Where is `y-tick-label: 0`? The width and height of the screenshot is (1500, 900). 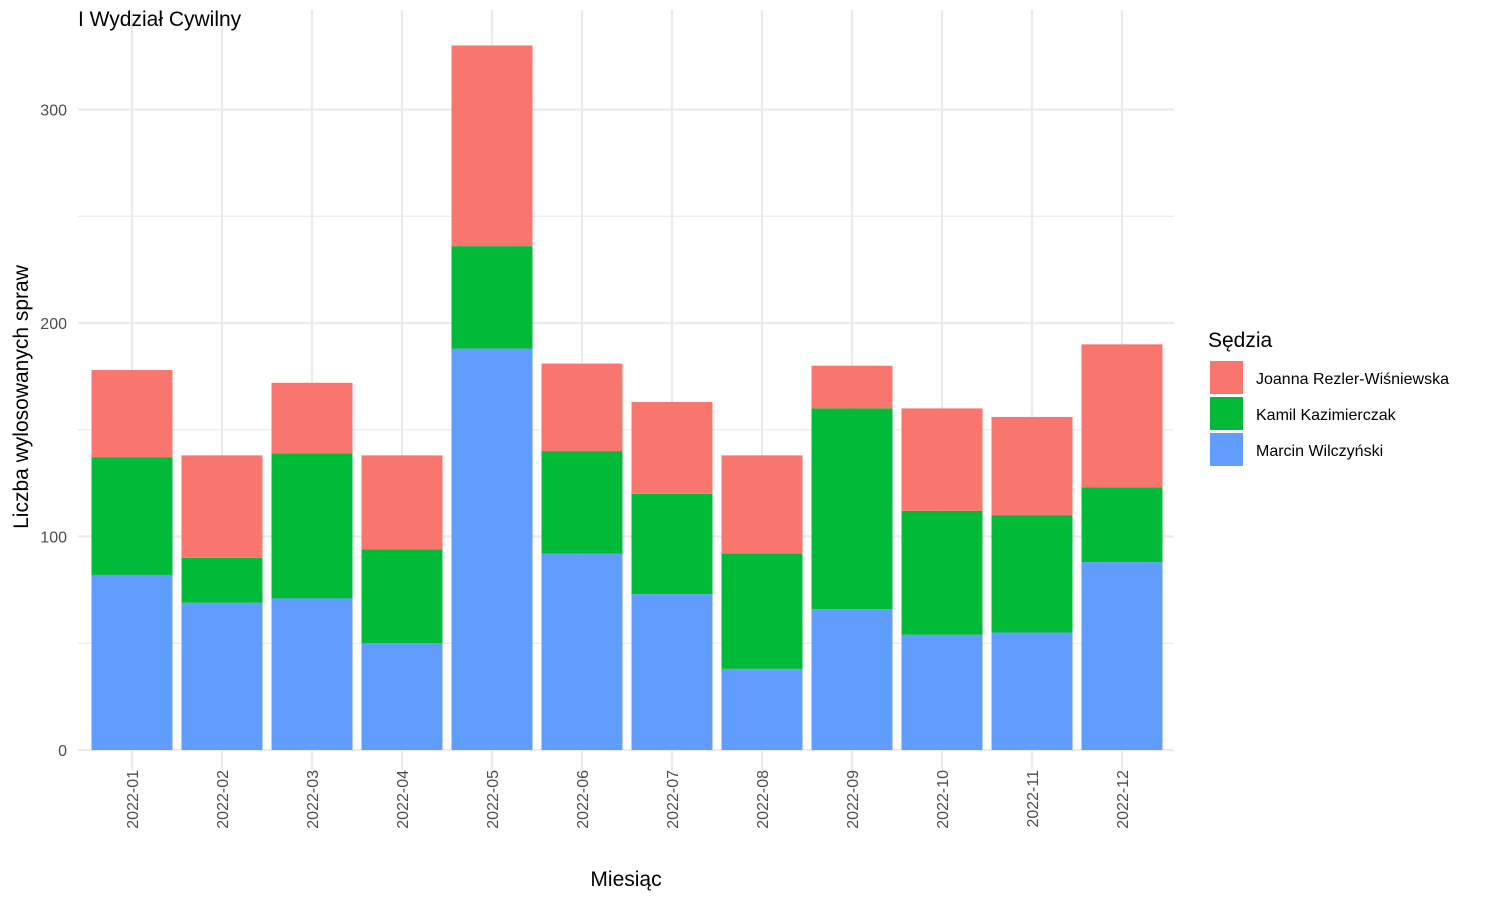
y-tick-label: 0 is located at coordinates (62, 751).